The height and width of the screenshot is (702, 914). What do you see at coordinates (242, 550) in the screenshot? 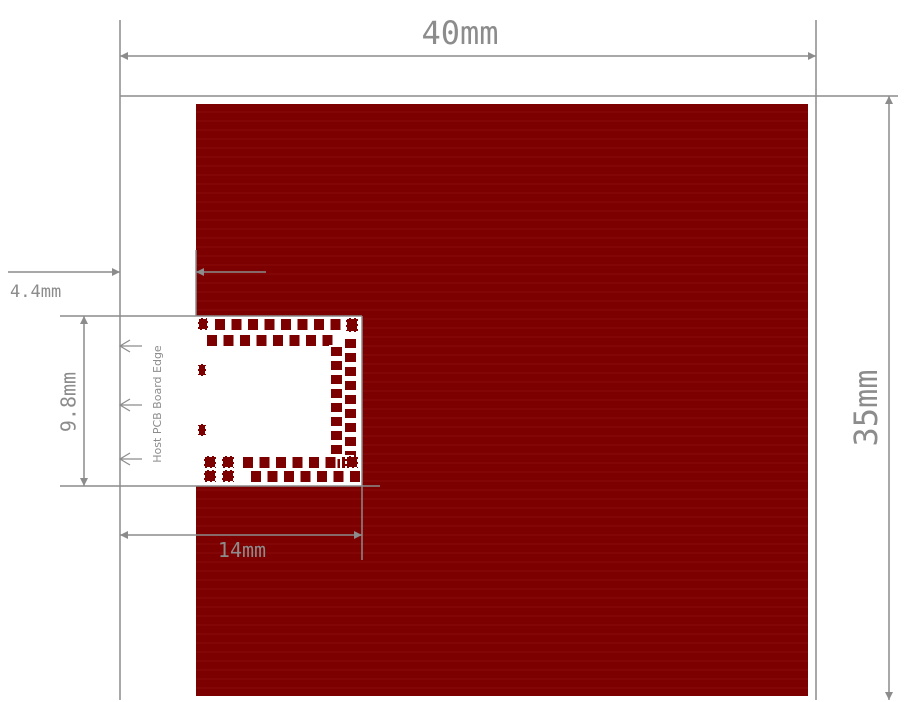
I see `keepout-width-label: 14mm` at bounding box center [242, 550].